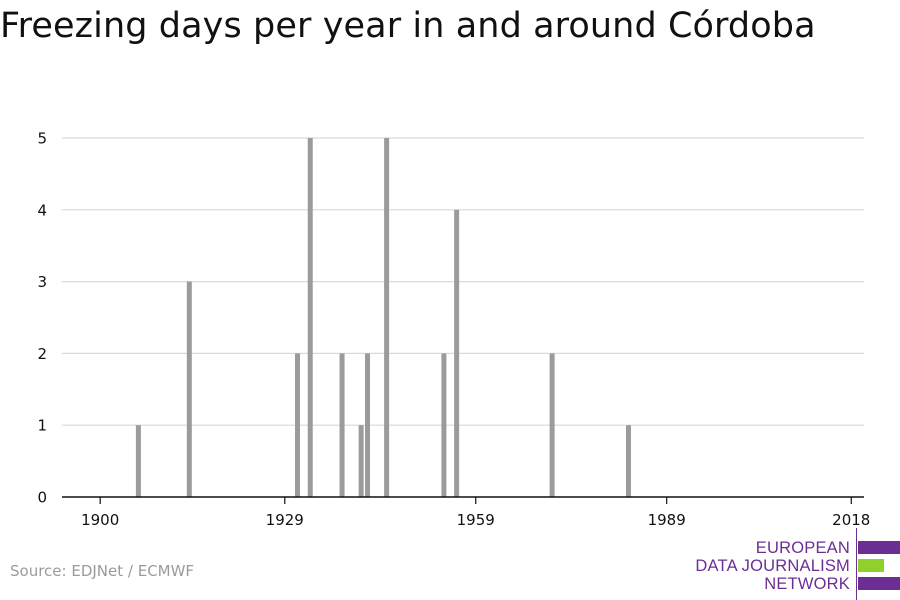 The width and height of the screenshot is (900, 600). What do you see at coordinates (189, 389) in the screenshot?
I see `bar-1914` at bounding box center [189, 389].